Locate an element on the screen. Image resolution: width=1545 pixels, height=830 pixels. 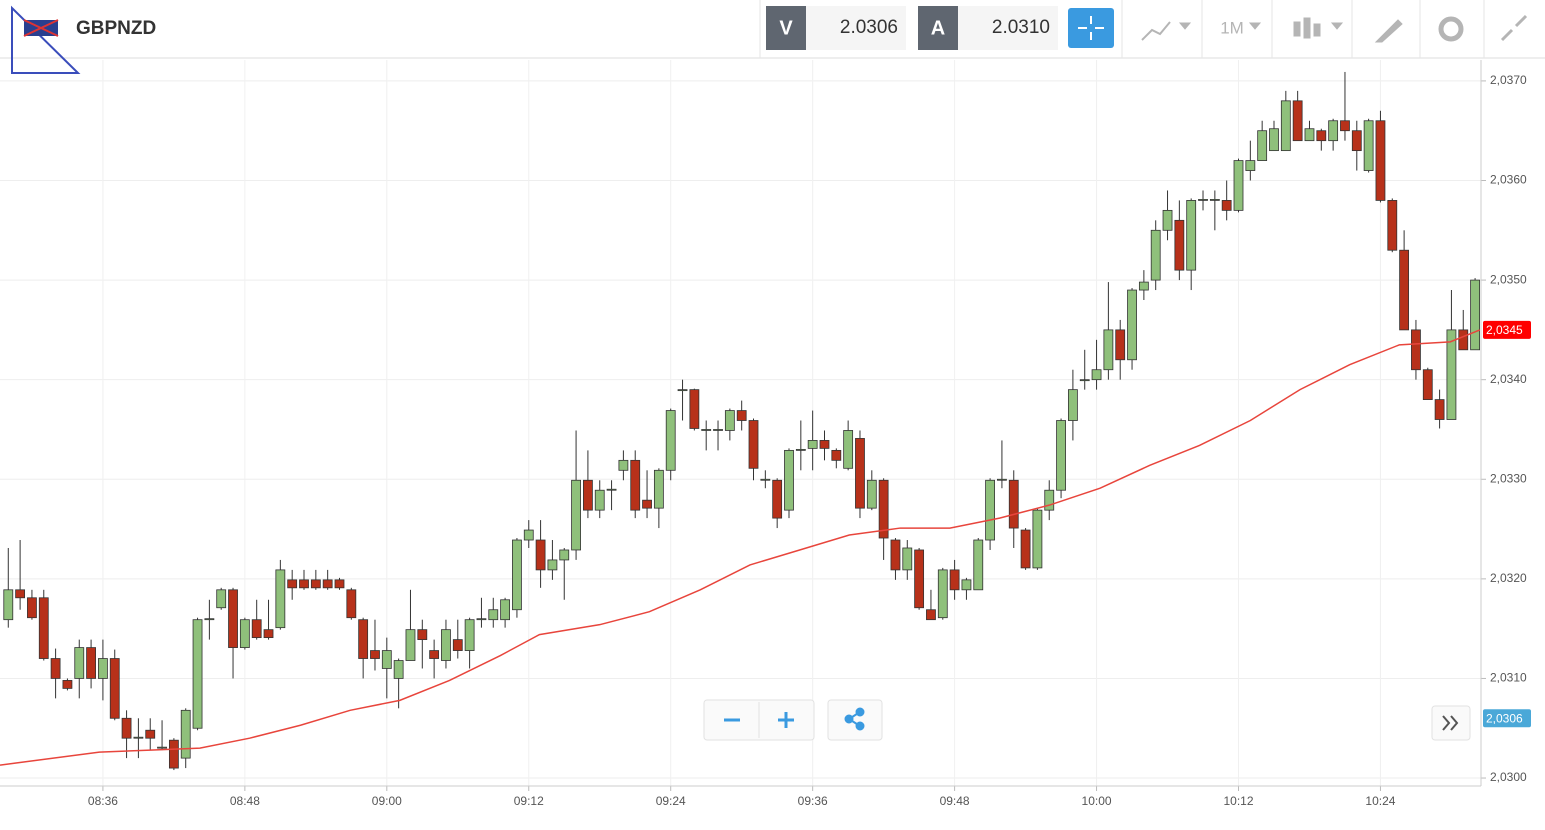
buy-label: A is located at coordinates (938, 28).